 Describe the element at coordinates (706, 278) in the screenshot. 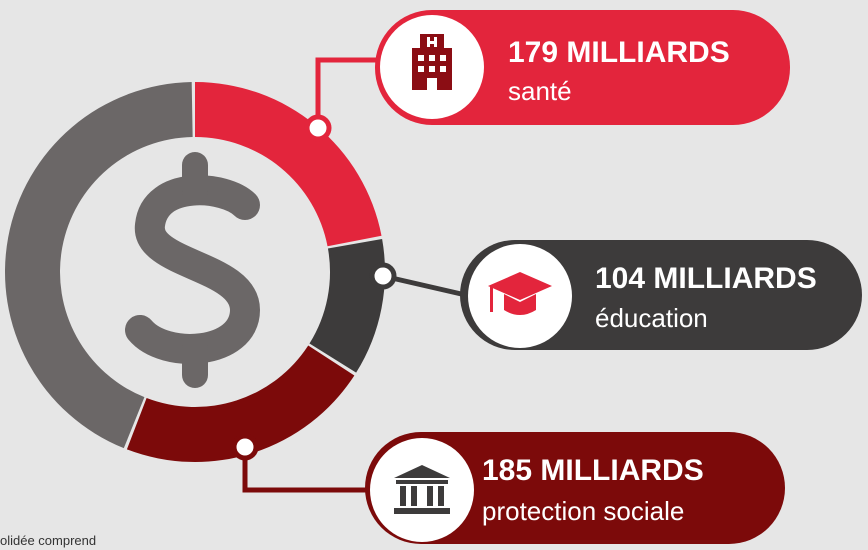

I see `amount: 104 MILLIARDS` at that location.